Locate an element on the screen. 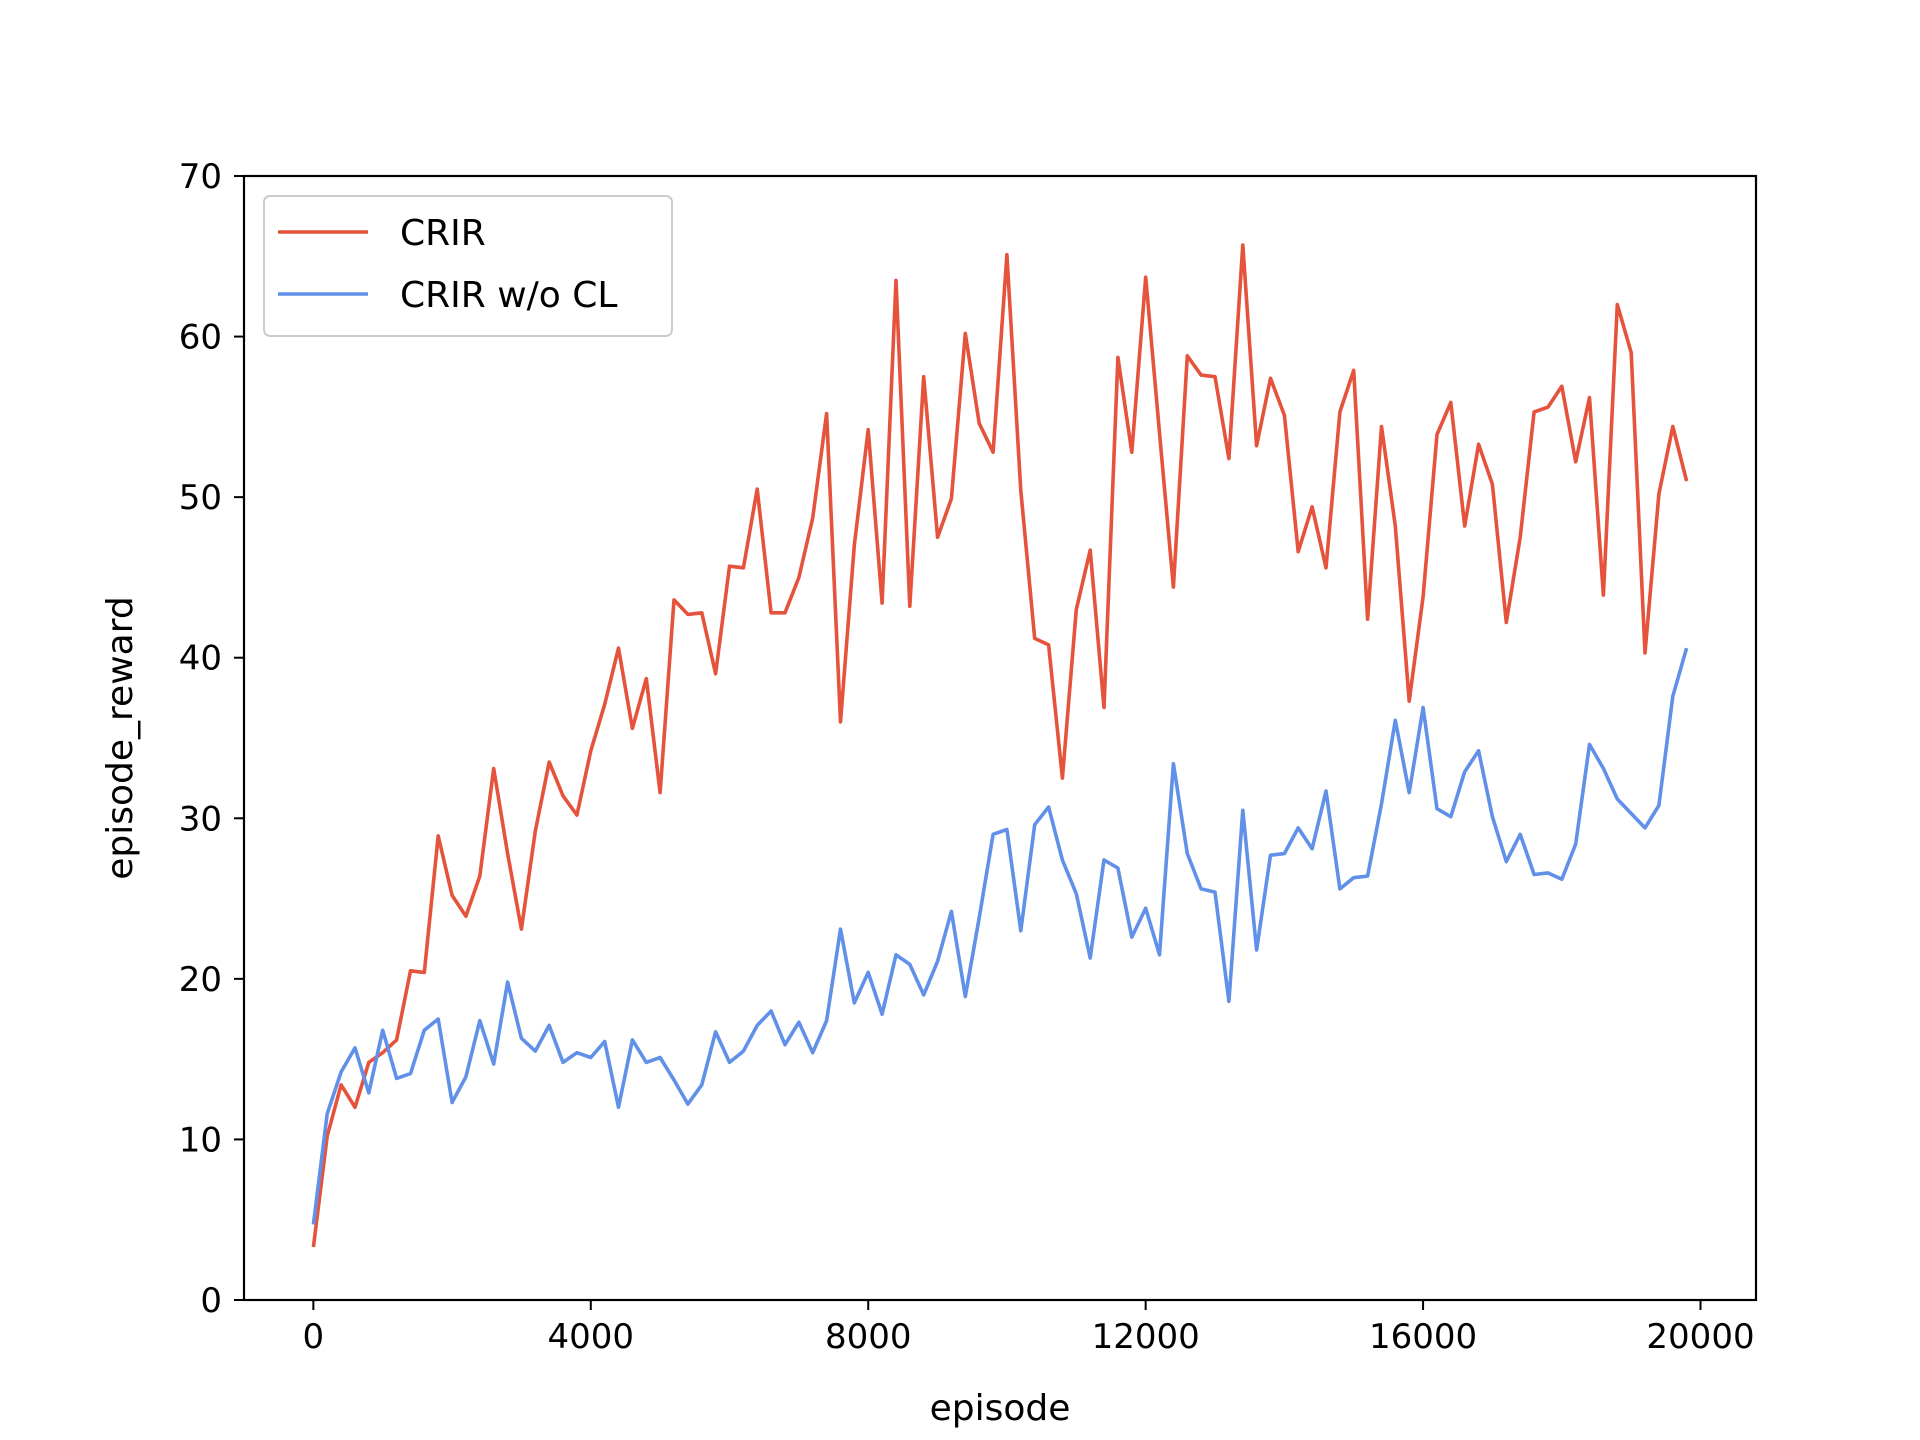 This screenshot has width=1920, height=1440. x-tick-label: 16000 is located at coordinates (1423, 1337).